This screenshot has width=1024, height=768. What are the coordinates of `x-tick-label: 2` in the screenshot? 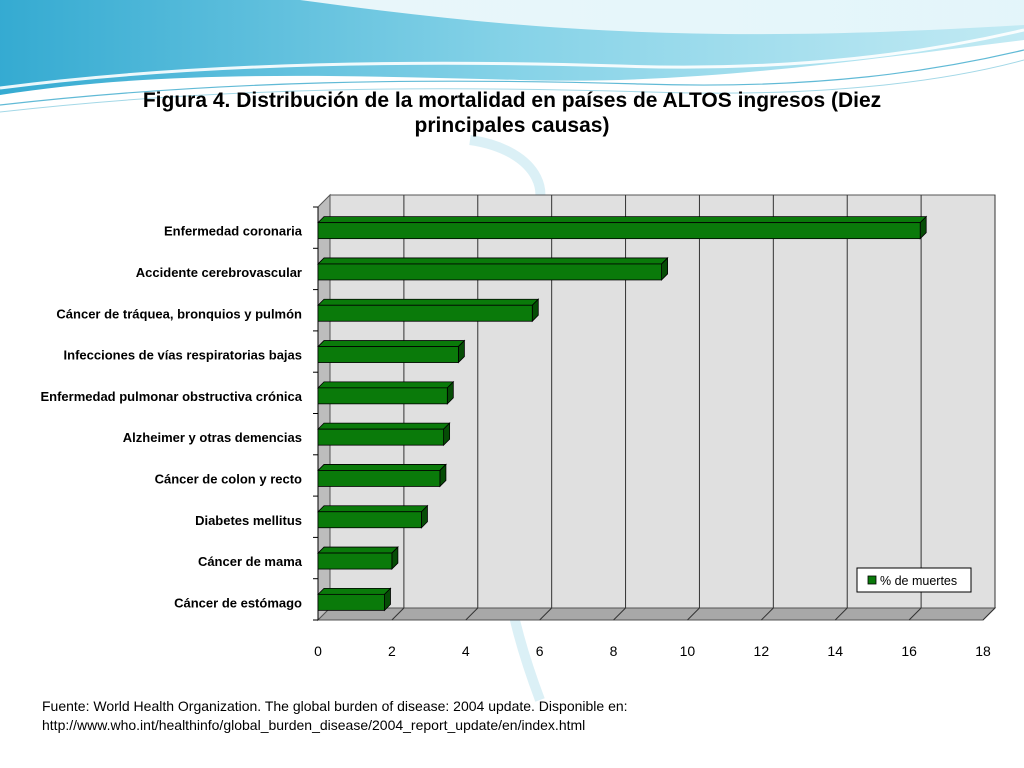 It's located at (392, 651).